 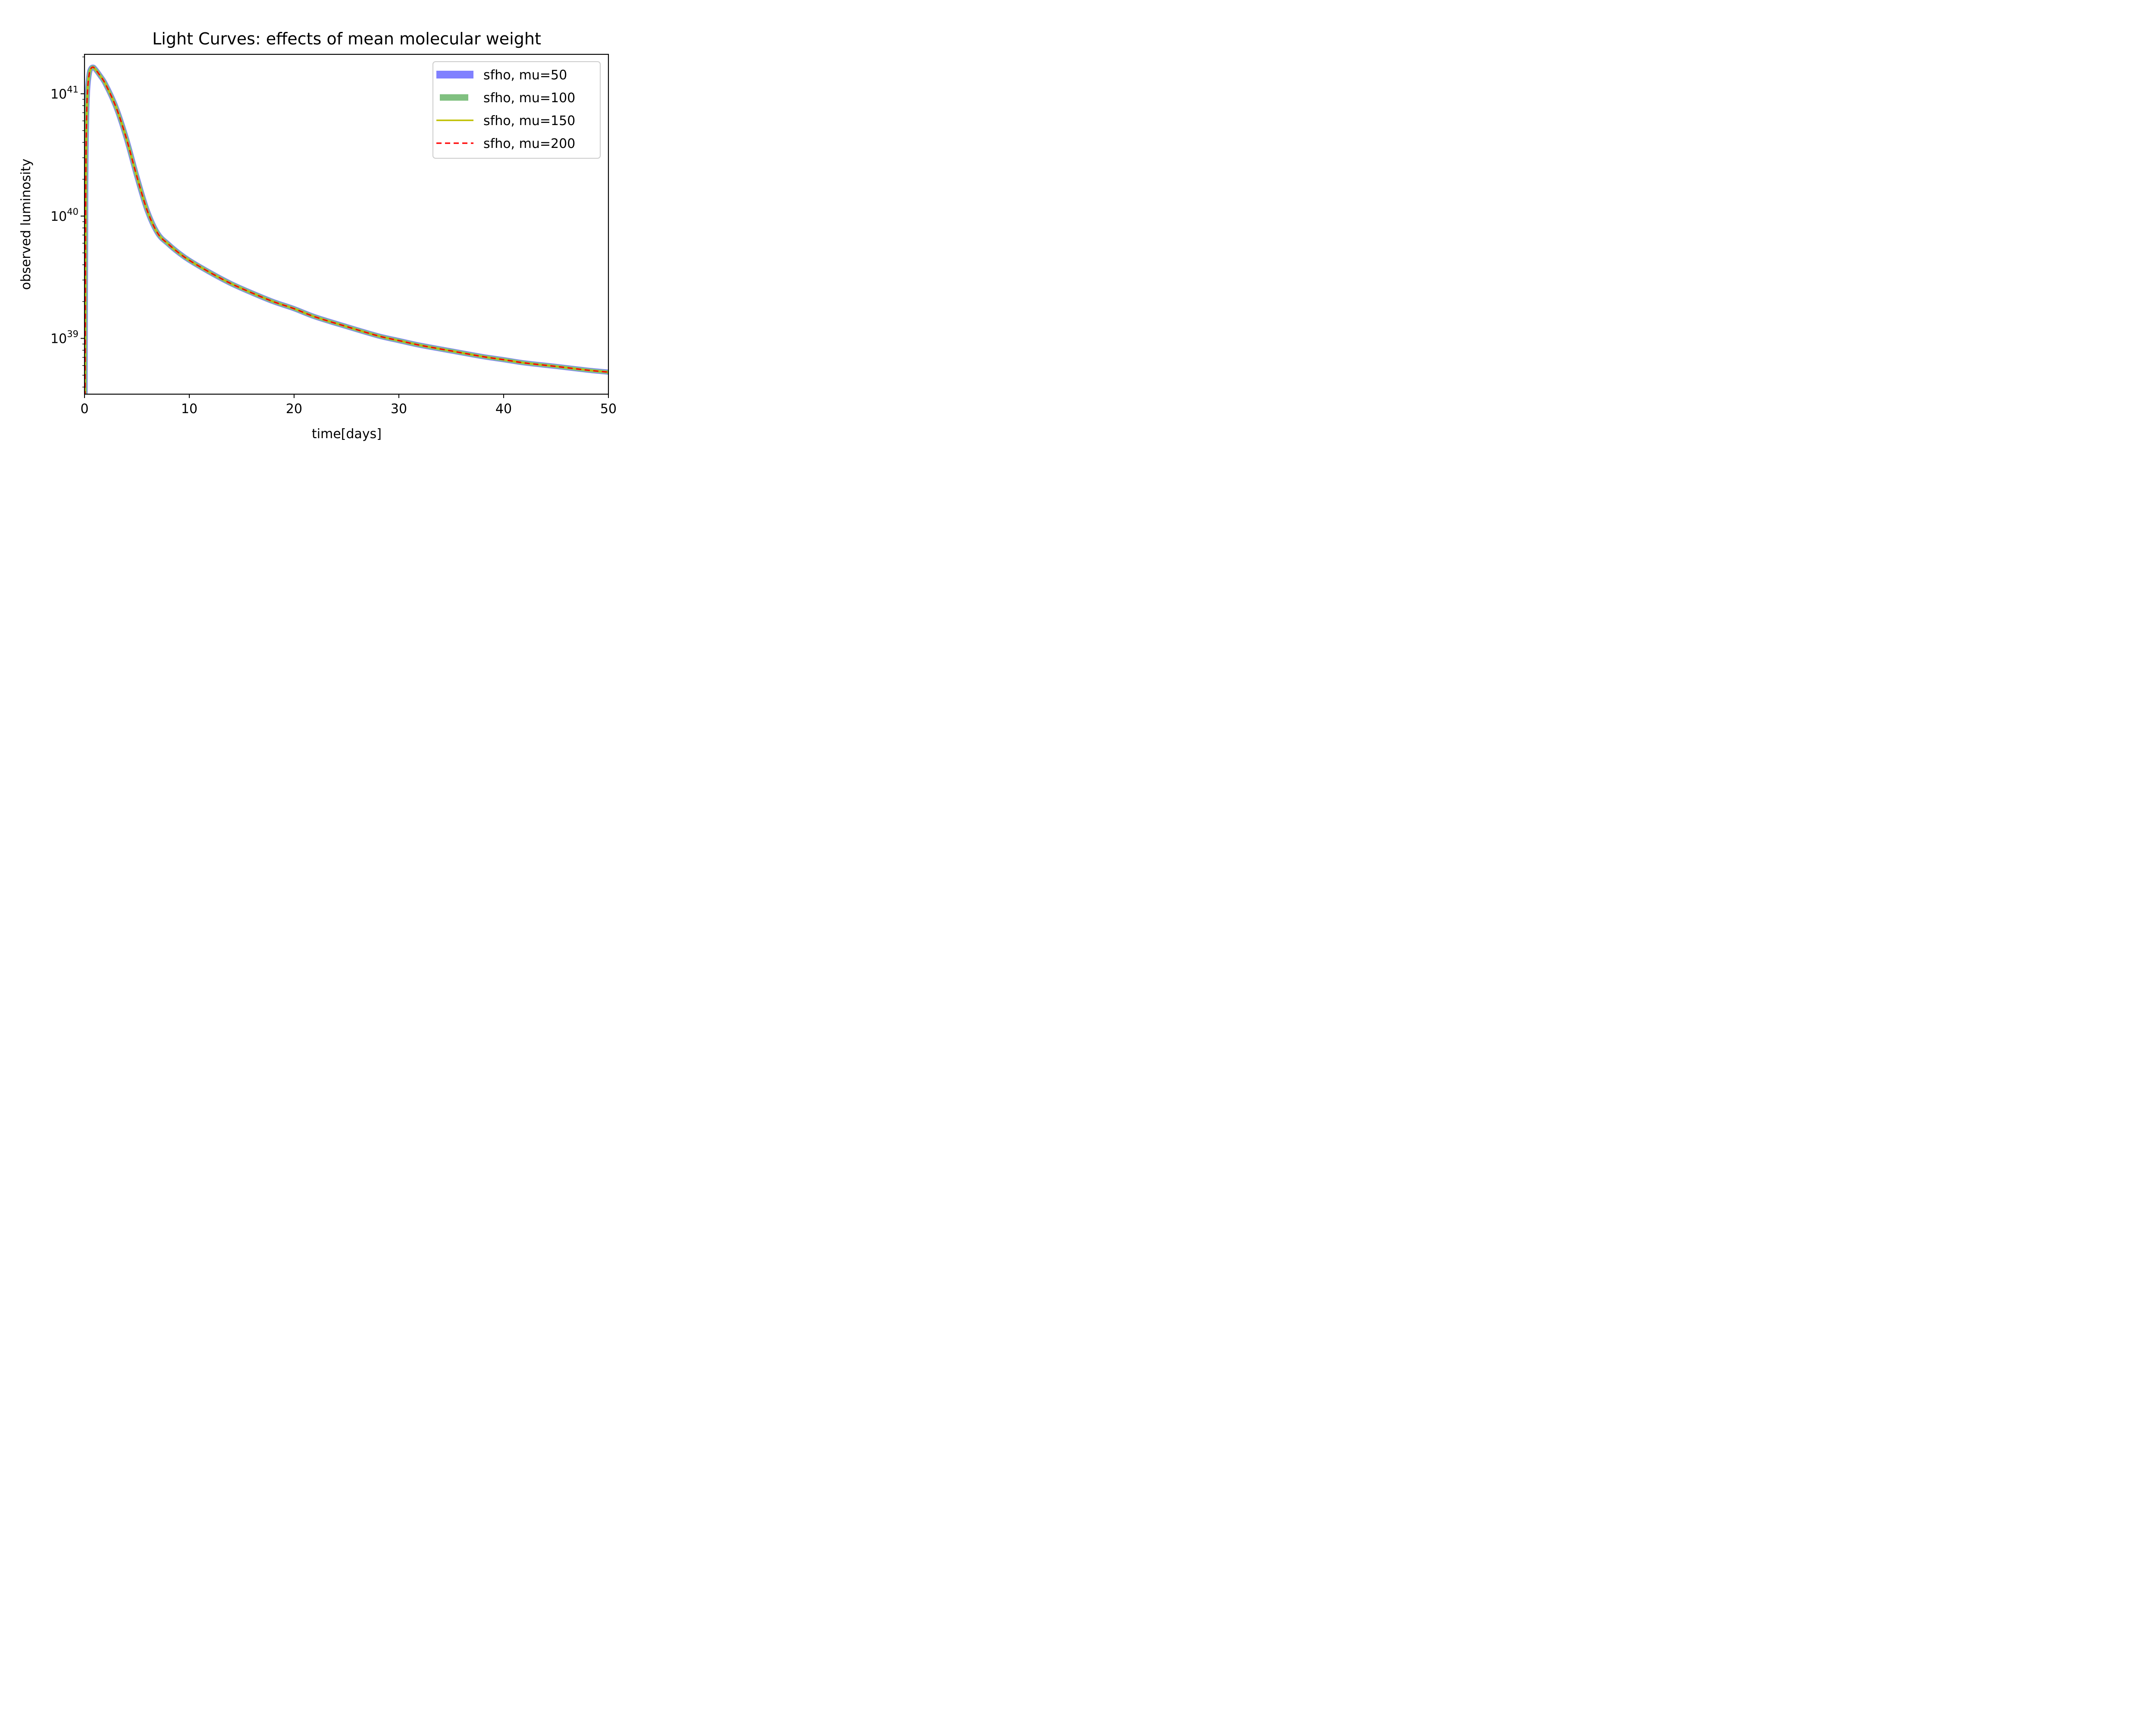 I want to click on legend-label: sfho, mu=150, so click(x=529, y=121).